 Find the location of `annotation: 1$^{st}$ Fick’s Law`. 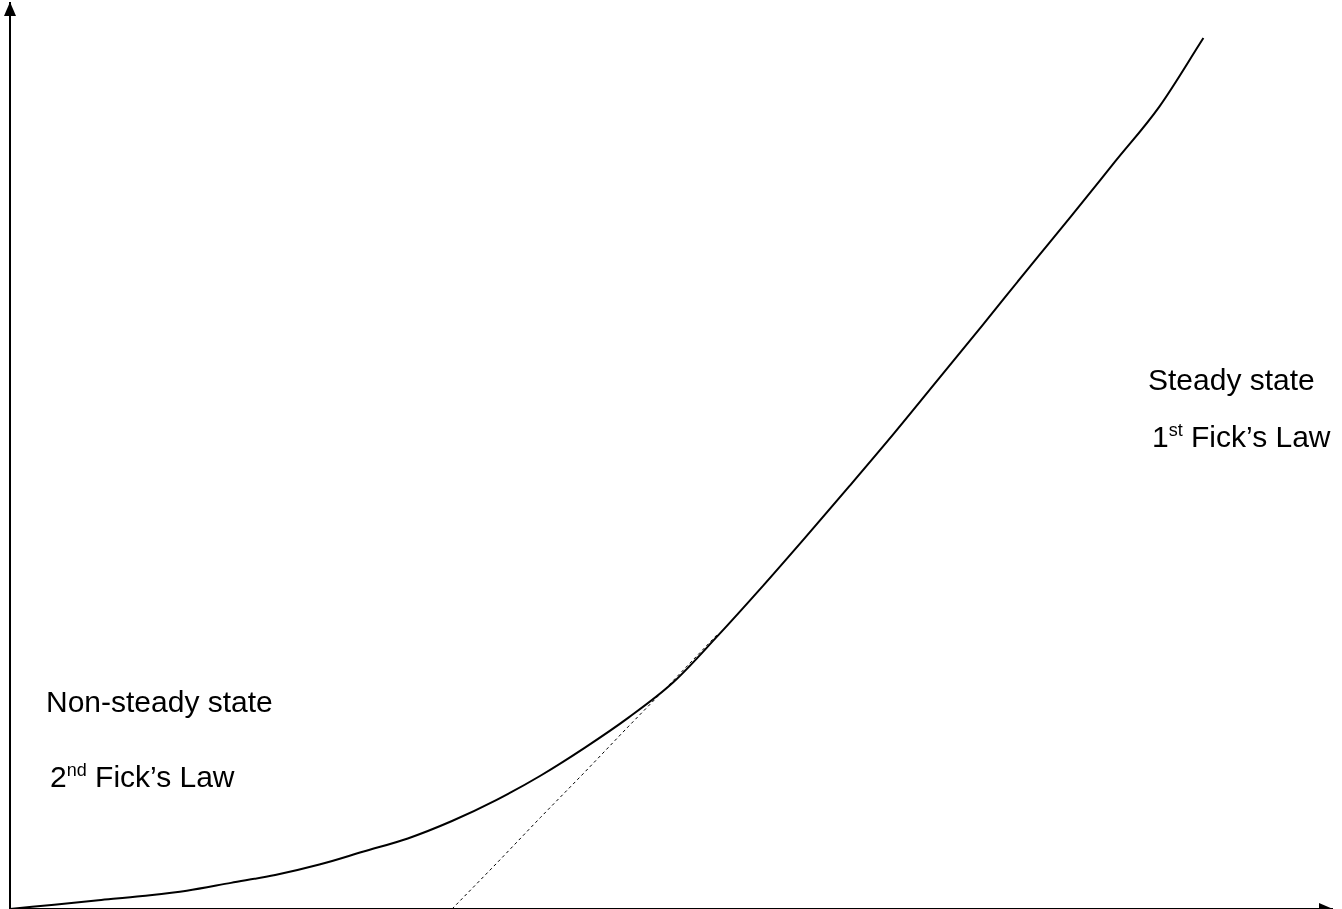

annotation: 1$^{st}$ Fick’s Law is located at coordinates (1241, 437).